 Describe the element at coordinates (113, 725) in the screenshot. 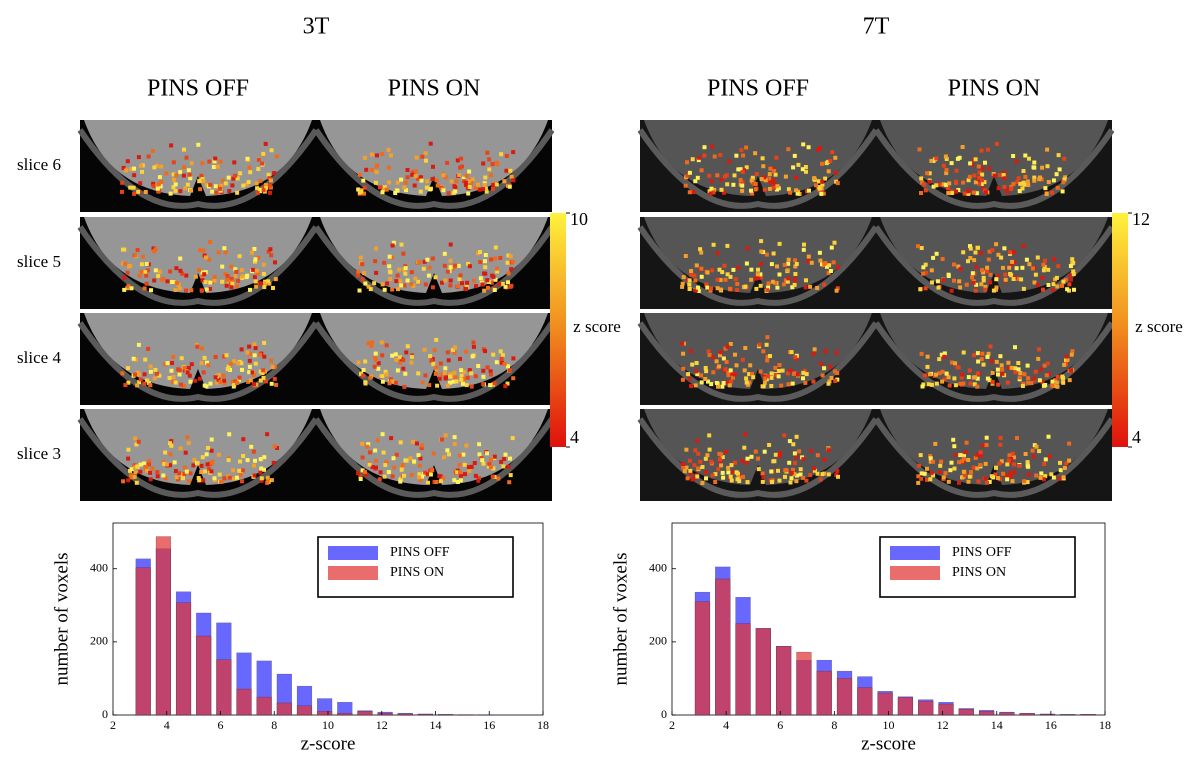

I see `x-tick-label: 2` at that location.